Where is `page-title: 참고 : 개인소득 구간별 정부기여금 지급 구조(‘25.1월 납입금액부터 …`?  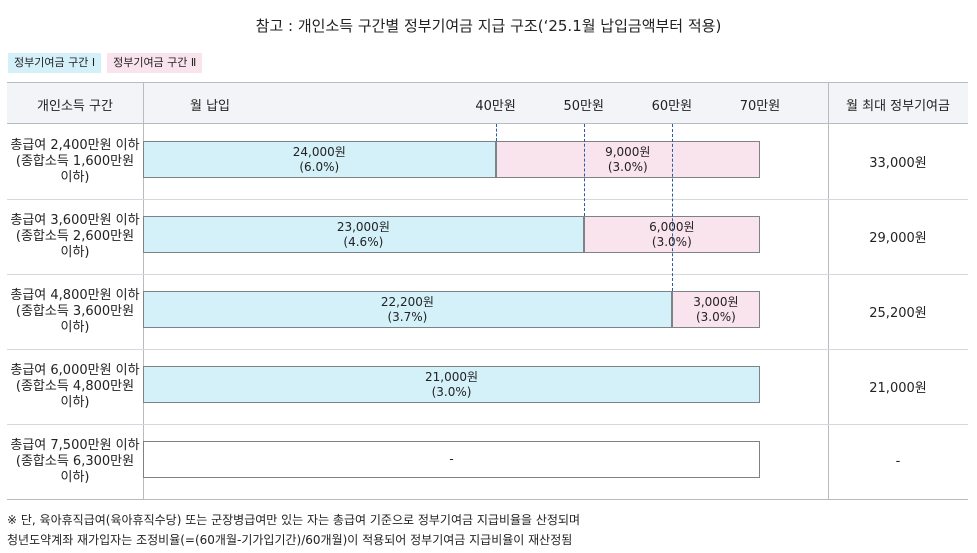
page-title: 참고 : 개인소득 구간별 정부기여금 지급 구조(‘25.1월 납입금액부터 … is located at coordinates (488, 26).